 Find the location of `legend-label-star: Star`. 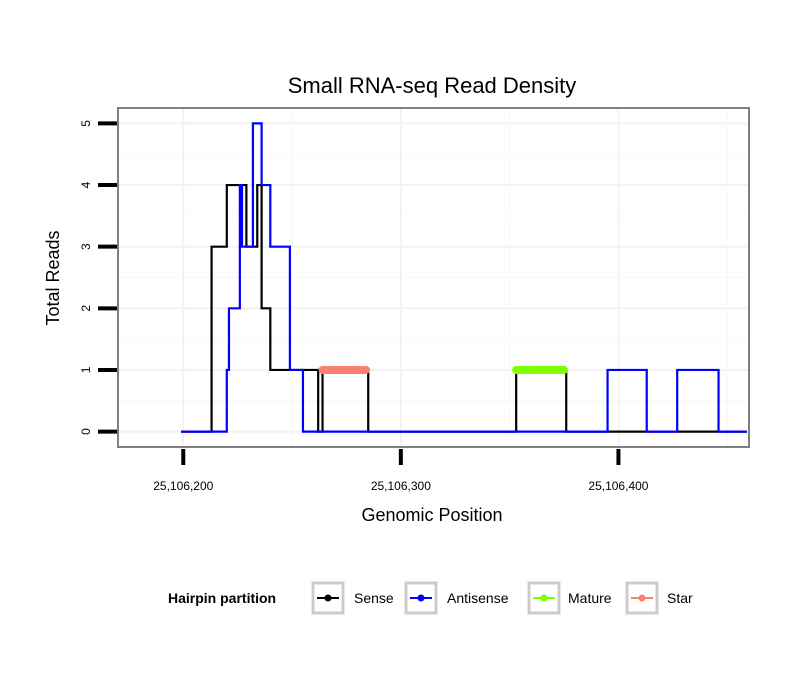

legend-label-star: Star is located at coordinates (680, 598).